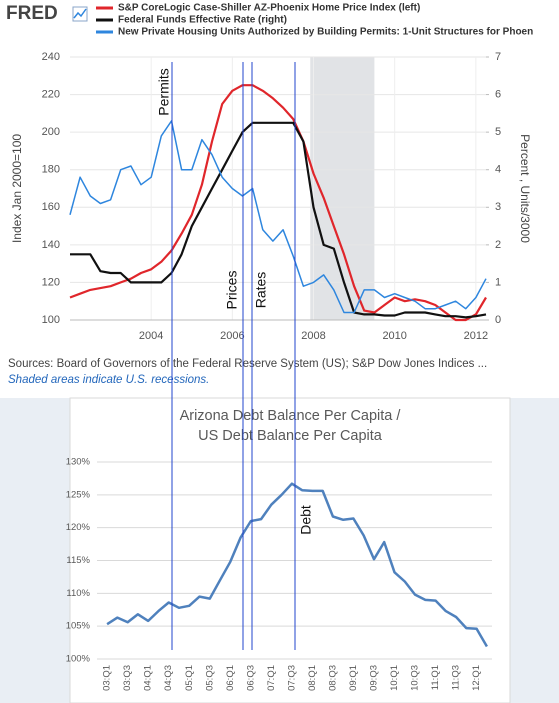 The height and width of the screenshot is (703, 559). I want to click on y-tick-label: 120%, so click(78, 527).